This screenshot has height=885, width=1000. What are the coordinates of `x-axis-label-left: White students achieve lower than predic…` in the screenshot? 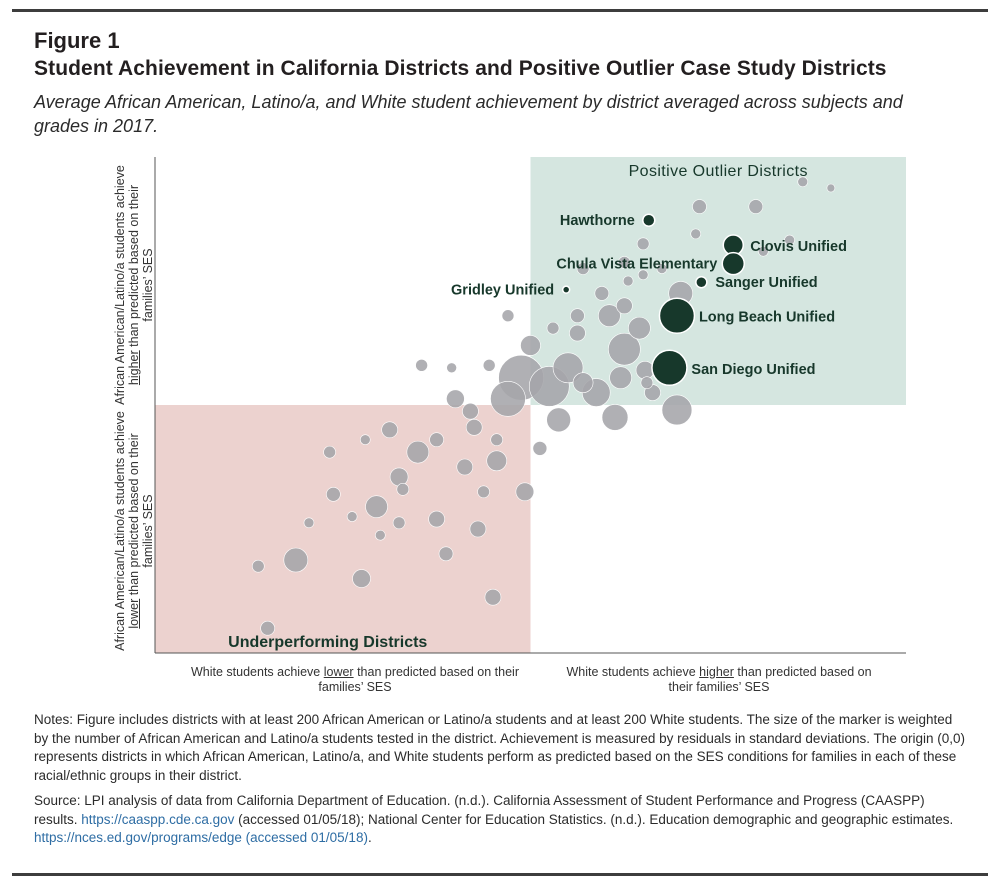 It's located at (355, 679).